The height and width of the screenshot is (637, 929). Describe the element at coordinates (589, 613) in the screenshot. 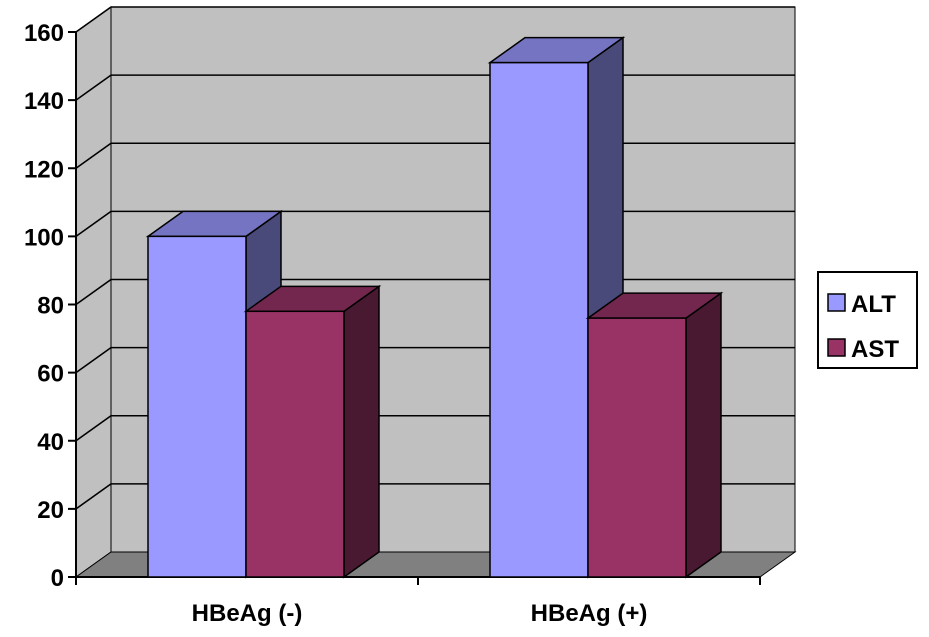

I see `x-category-label: HBeAg (+)` at that location.